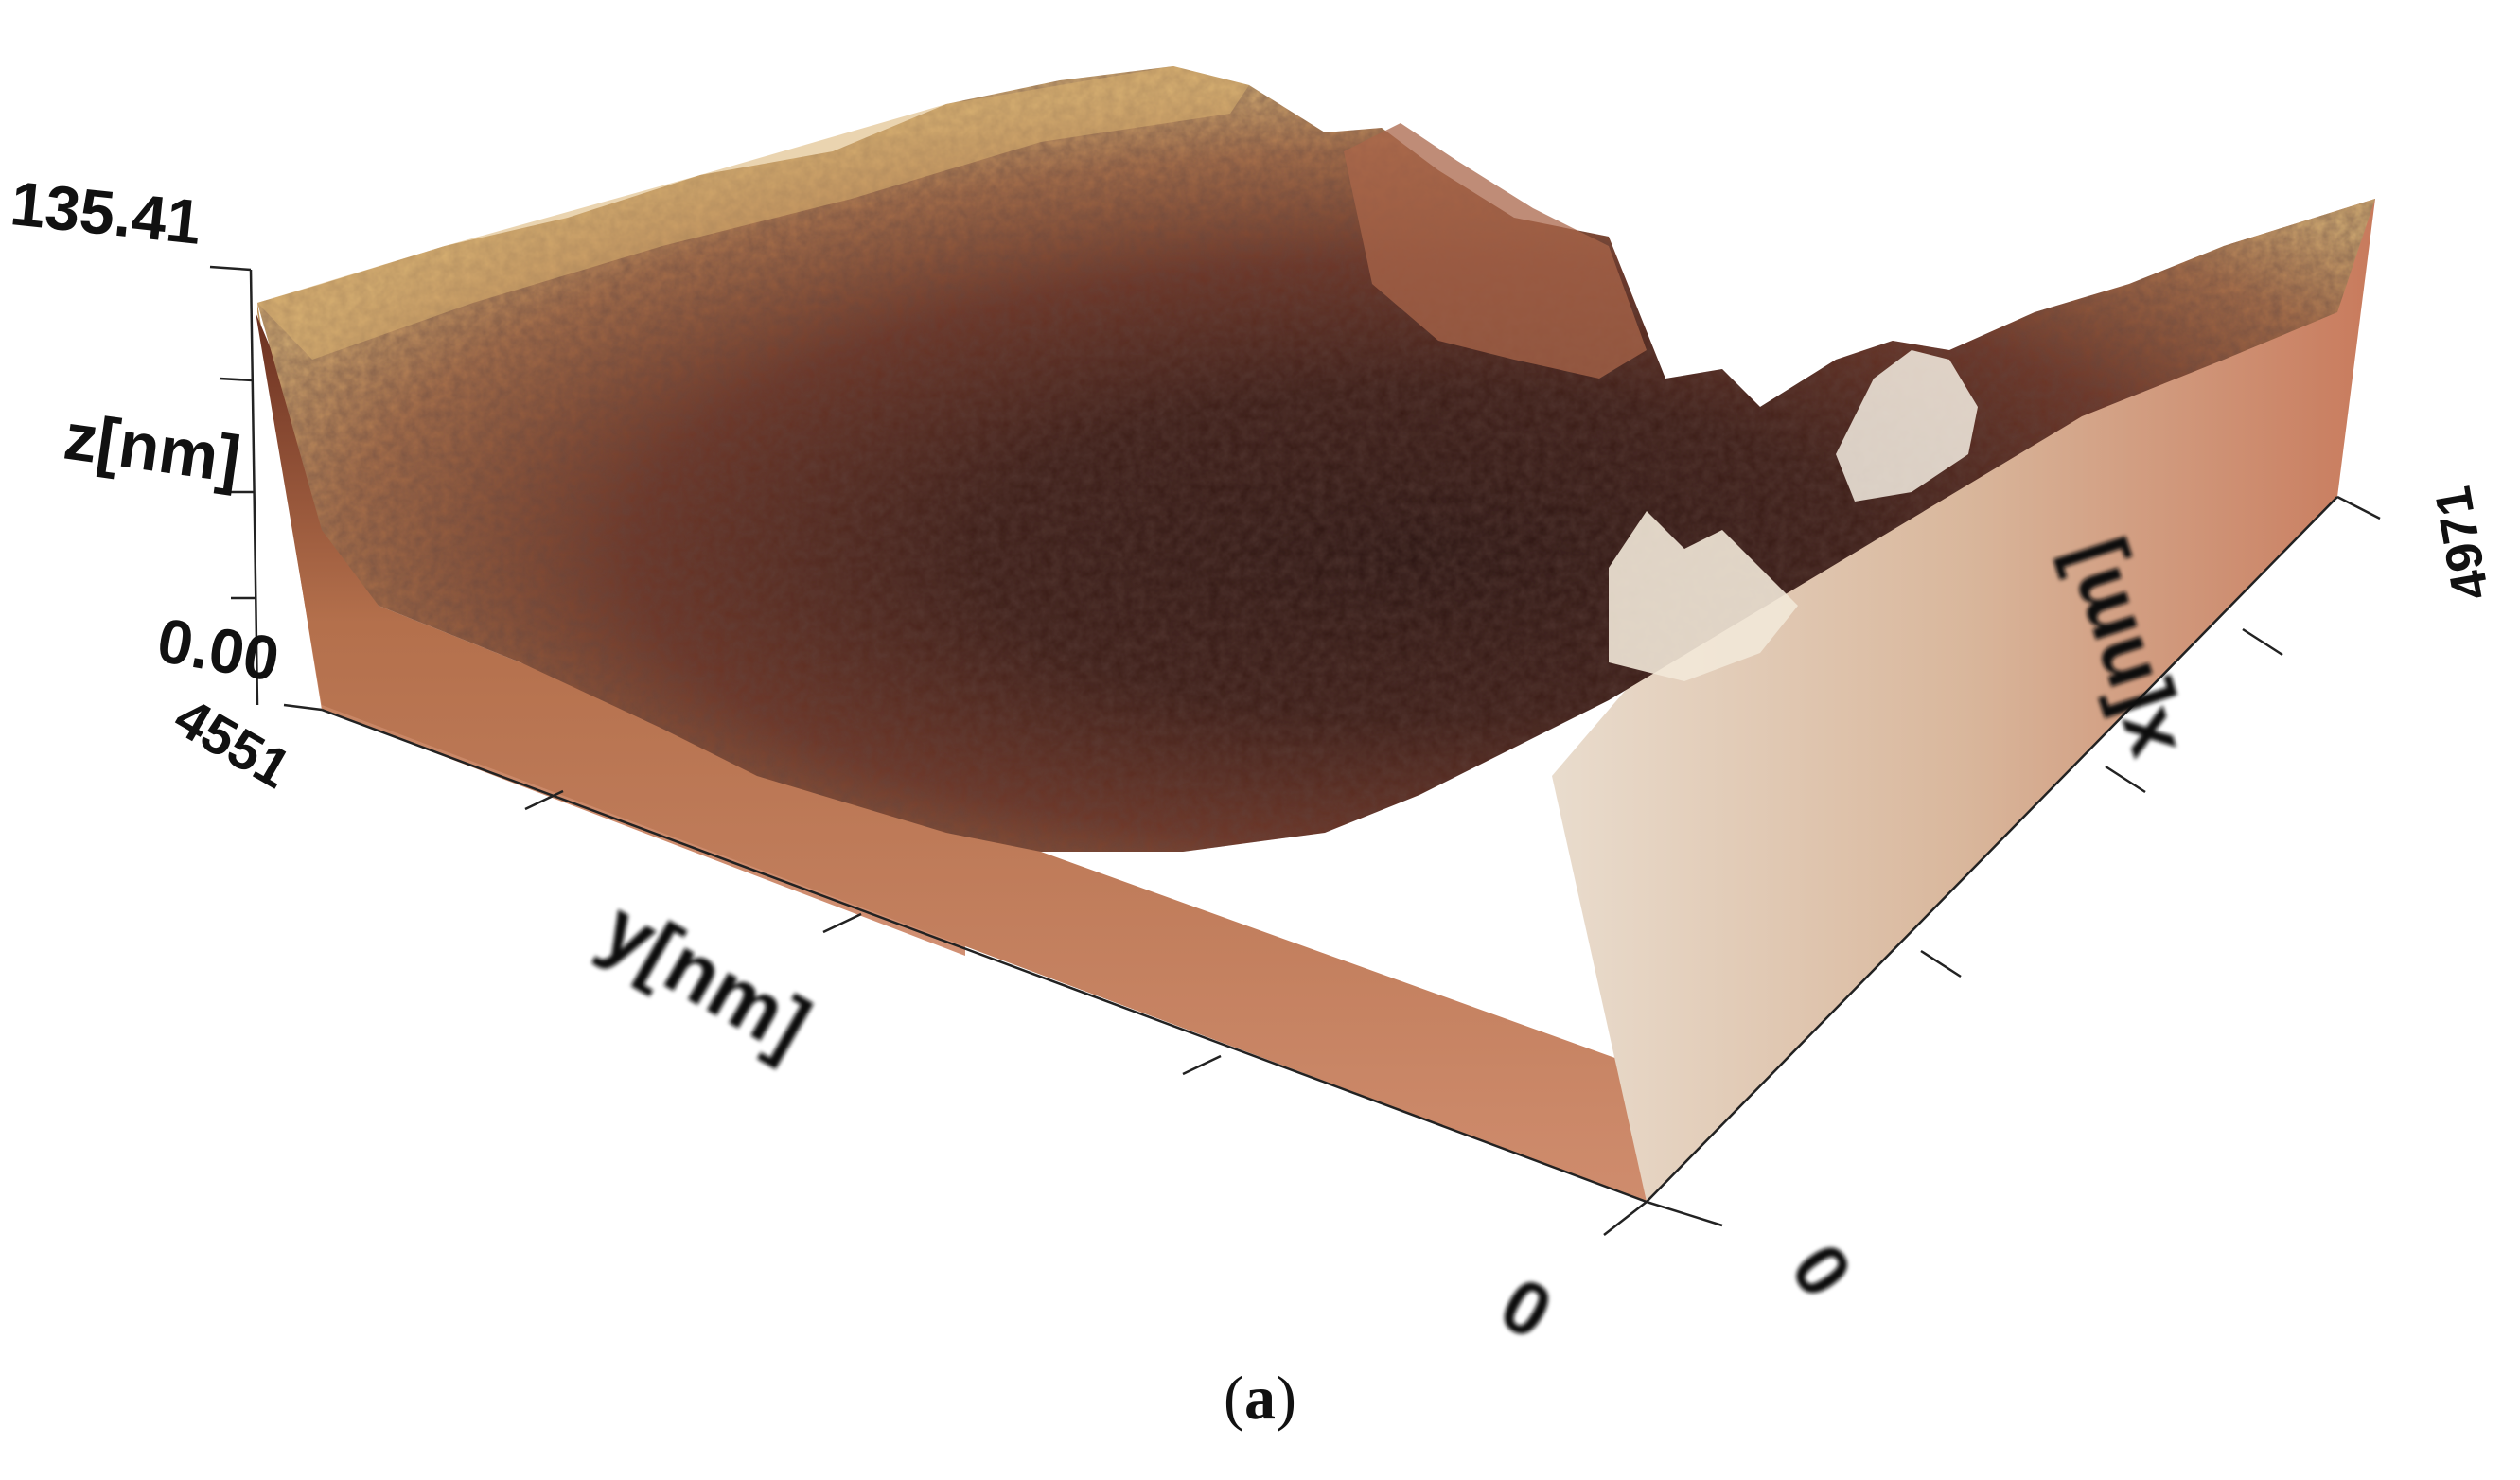  What do you see at coordinates (706, 977) in the screenshot?
I see `y-axis-label: y[nm]` at bounding box center [706, 977].